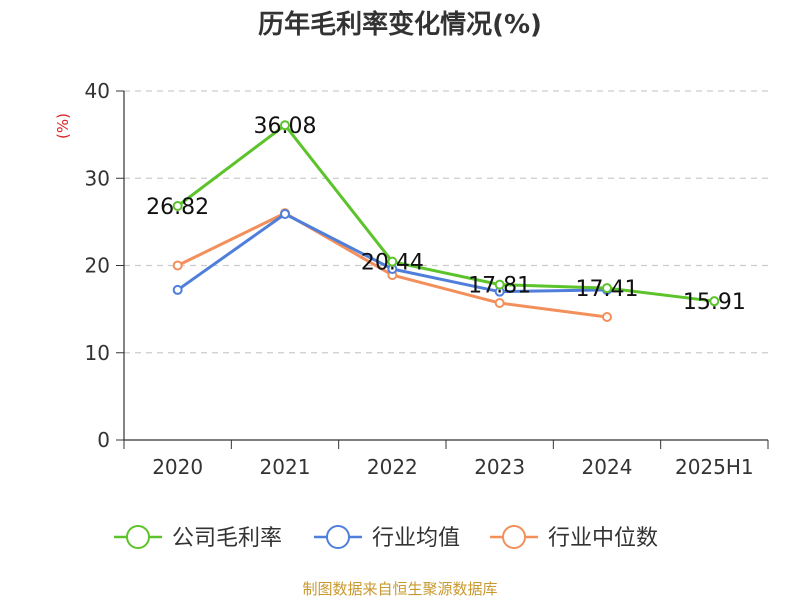 This screenshot has width=800, height=600. What do you see at coordinates (63, 126) in the screenshot?
I see `y-axis-label: (%)` at bounding box center [63, 126].